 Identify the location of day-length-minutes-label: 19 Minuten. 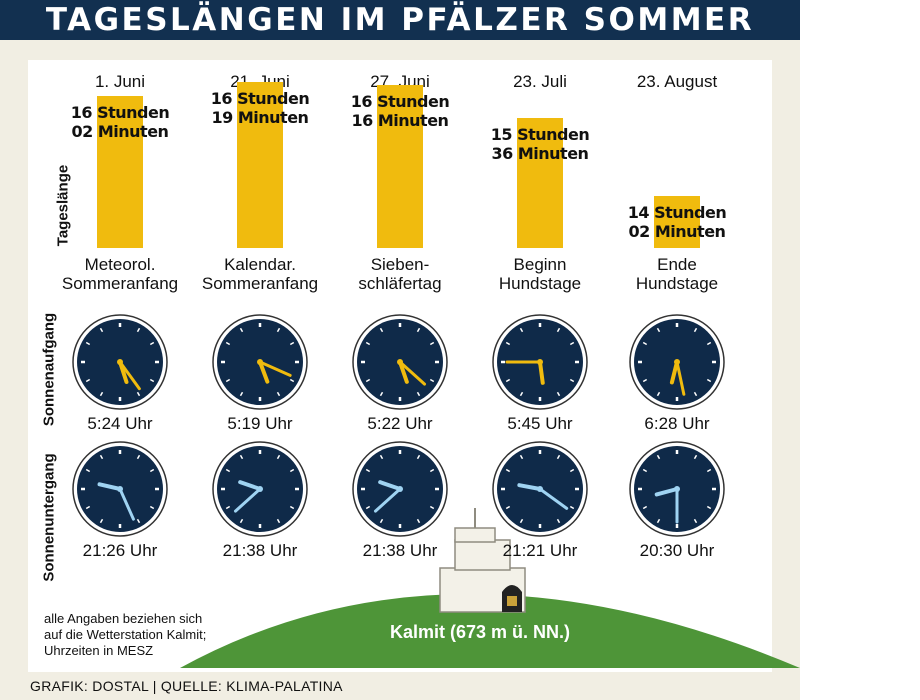
(260, 118).